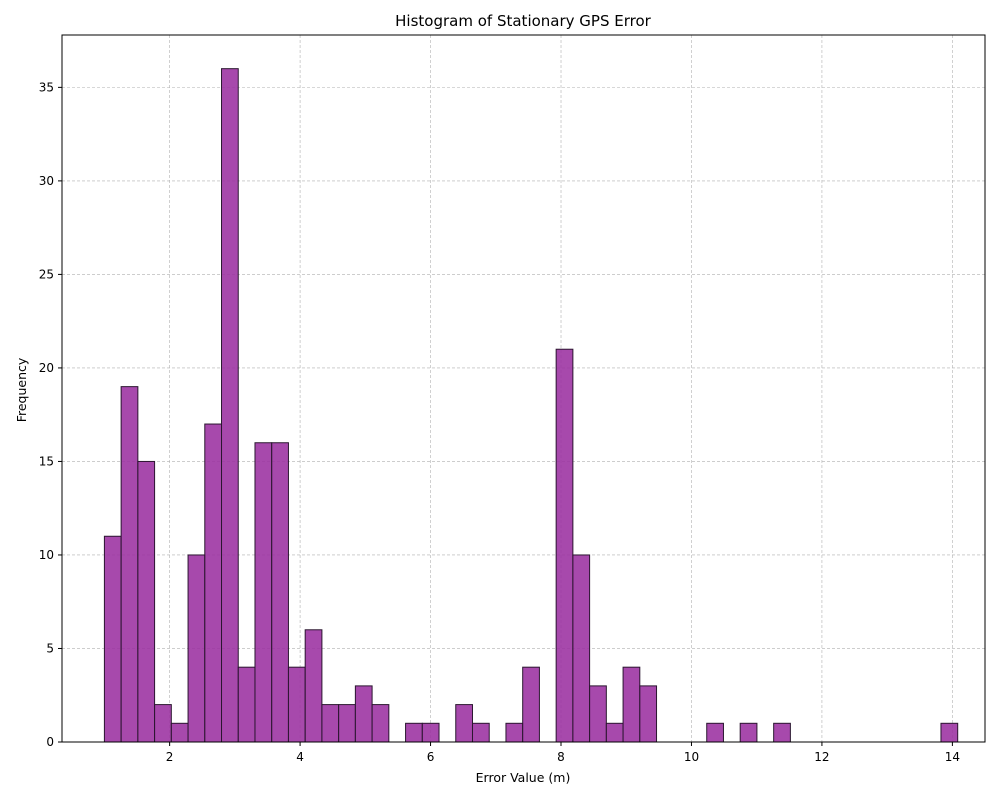 The width and height of the screenshot is (1000, 800). I want to click on chart-title: Histogram of Stationary GPS Error, so click(523, 21).